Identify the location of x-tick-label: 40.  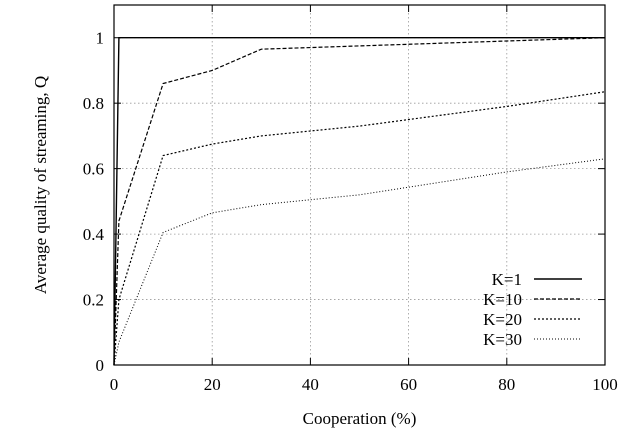
(310, 384).